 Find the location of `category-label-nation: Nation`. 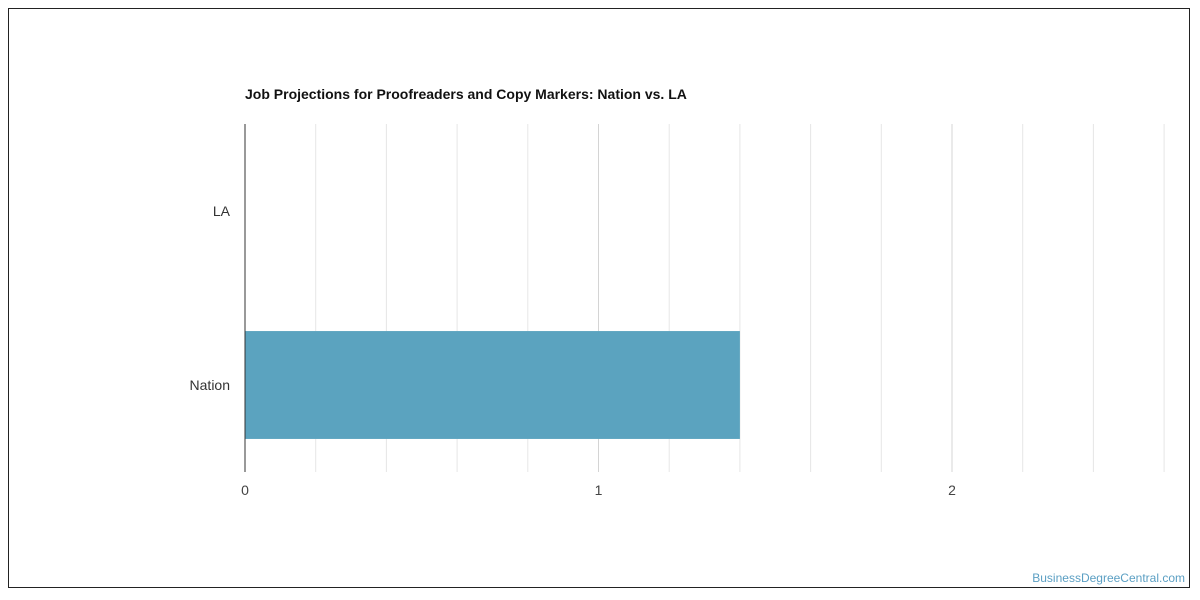

category-label-nation: Nation is located at coordinates (210, 385).